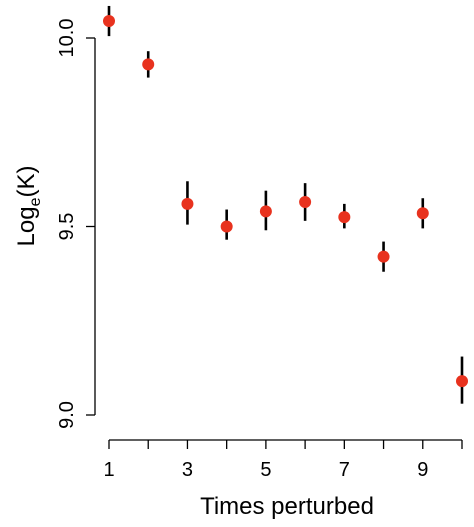 This screenshot has width=474, height=527. What do you see at coordinates (344, 470) in the screenshot?
I see `x-tick-label: 7` at bounding box center [344, 470].